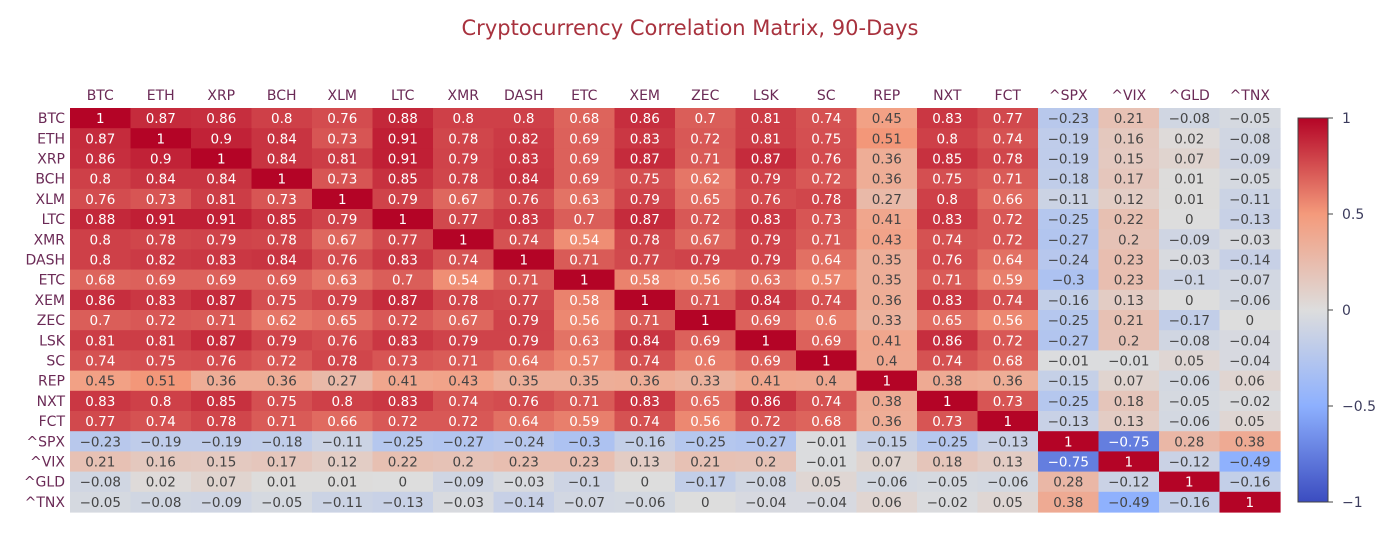  What do you see at coordinates (403, 180) in the screenshot?
I see `cell-value-label: 0.85` at bounding box center [403, 180].